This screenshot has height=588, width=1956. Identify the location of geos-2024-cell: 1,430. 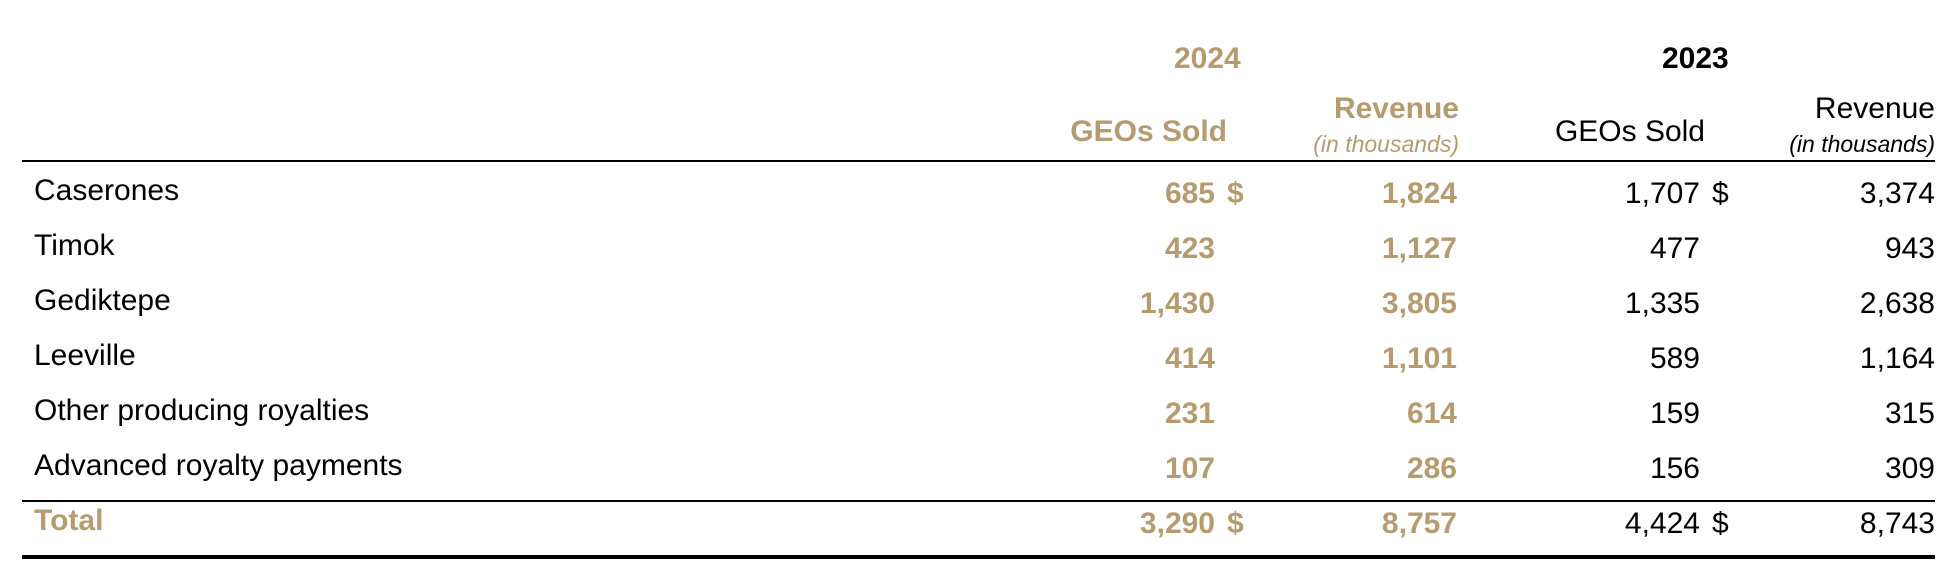
(1177, 303).